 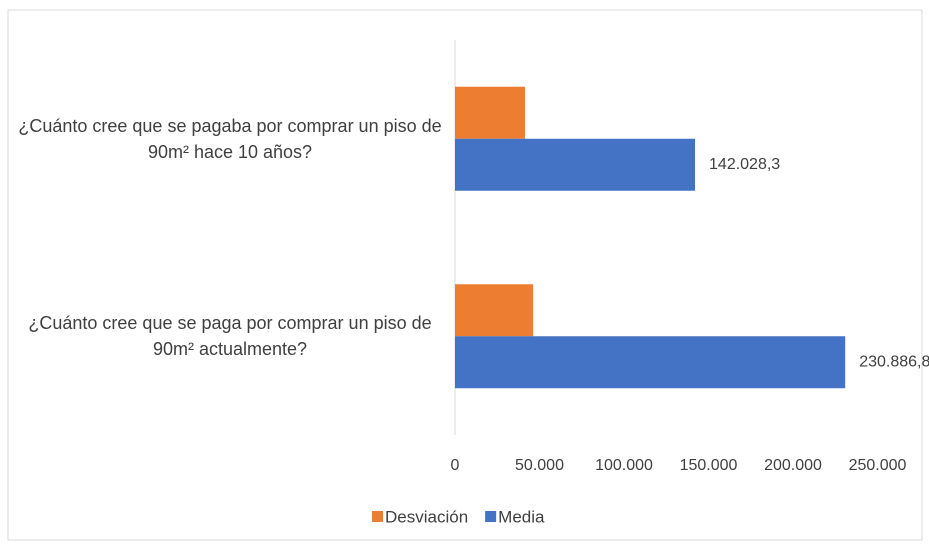 I want to click on legend-label: Media, so click(x=521, y=516).